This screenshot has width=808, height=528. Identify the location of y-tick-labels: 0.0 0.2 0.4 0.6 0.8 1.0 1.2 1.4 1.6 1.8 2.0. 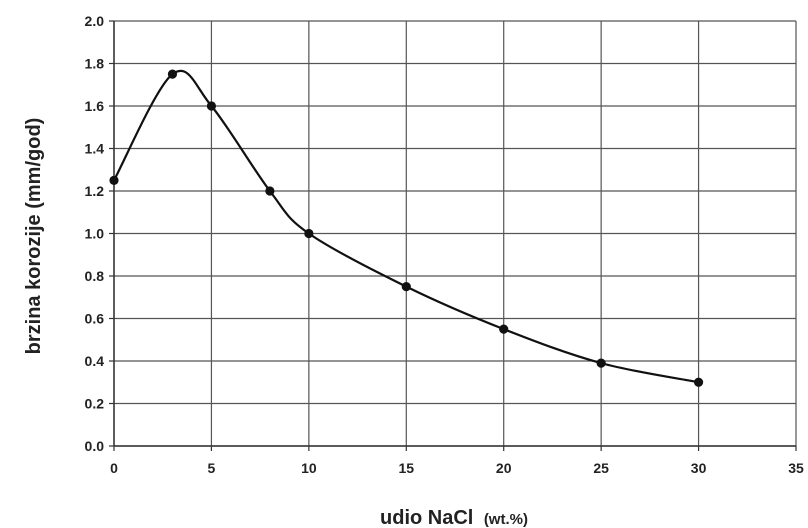
(95, 233).